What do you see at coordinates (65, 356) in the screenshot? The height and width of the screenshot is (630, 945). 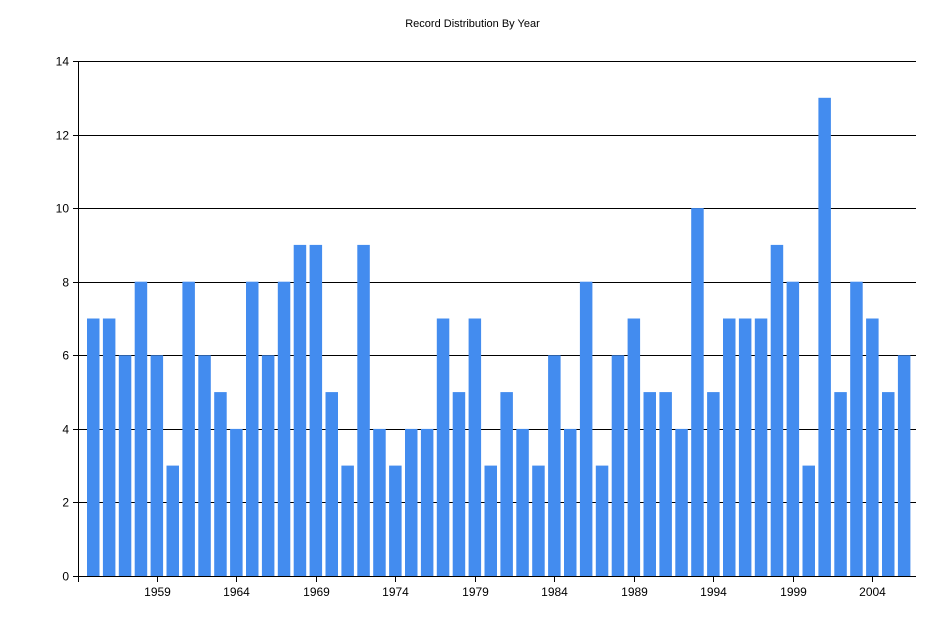 I see `y-tick-label: 6` at bounding box center [65, 356].